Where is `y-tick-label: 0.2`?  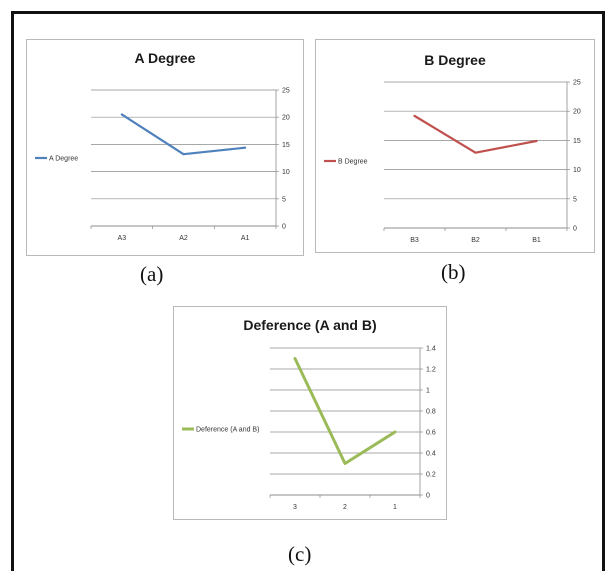
y-tick-label: 0.2 is located at coordinates (431, 475).